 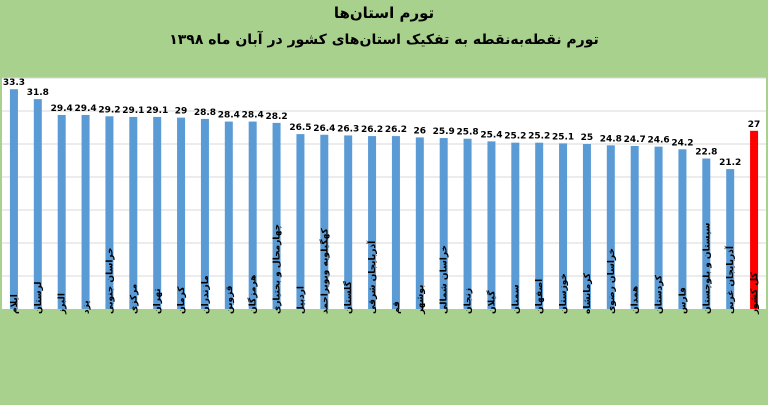 I want to click on chart-title: تورم استان‌ها, so click(x=384, y=13).